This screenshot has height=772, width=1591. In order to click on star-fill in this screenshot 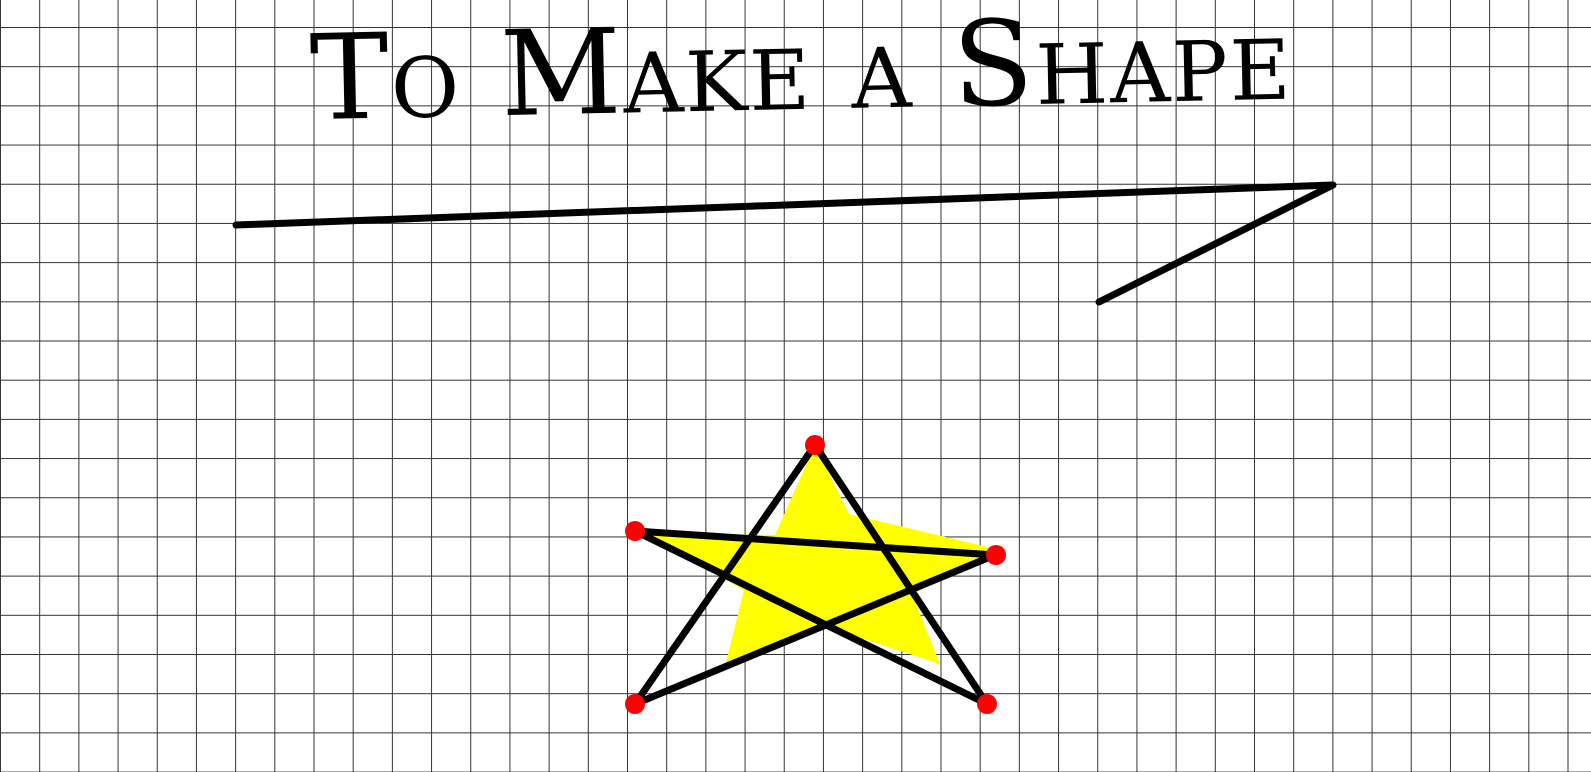, I will do `click(821, 555)`.